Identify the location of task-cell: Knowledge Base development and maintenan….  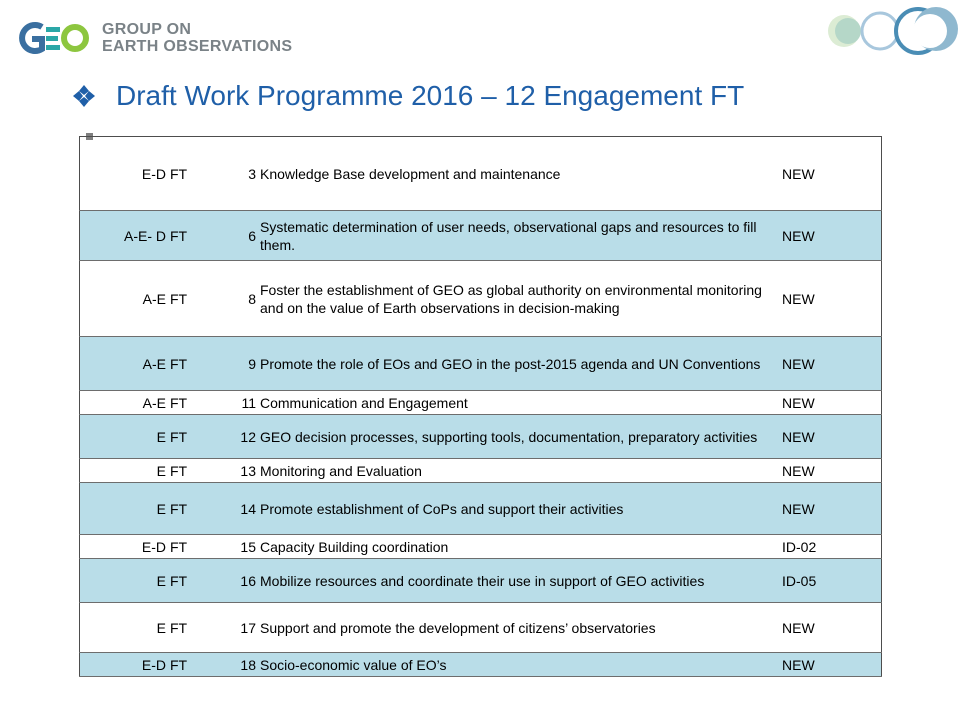
(519, 173).